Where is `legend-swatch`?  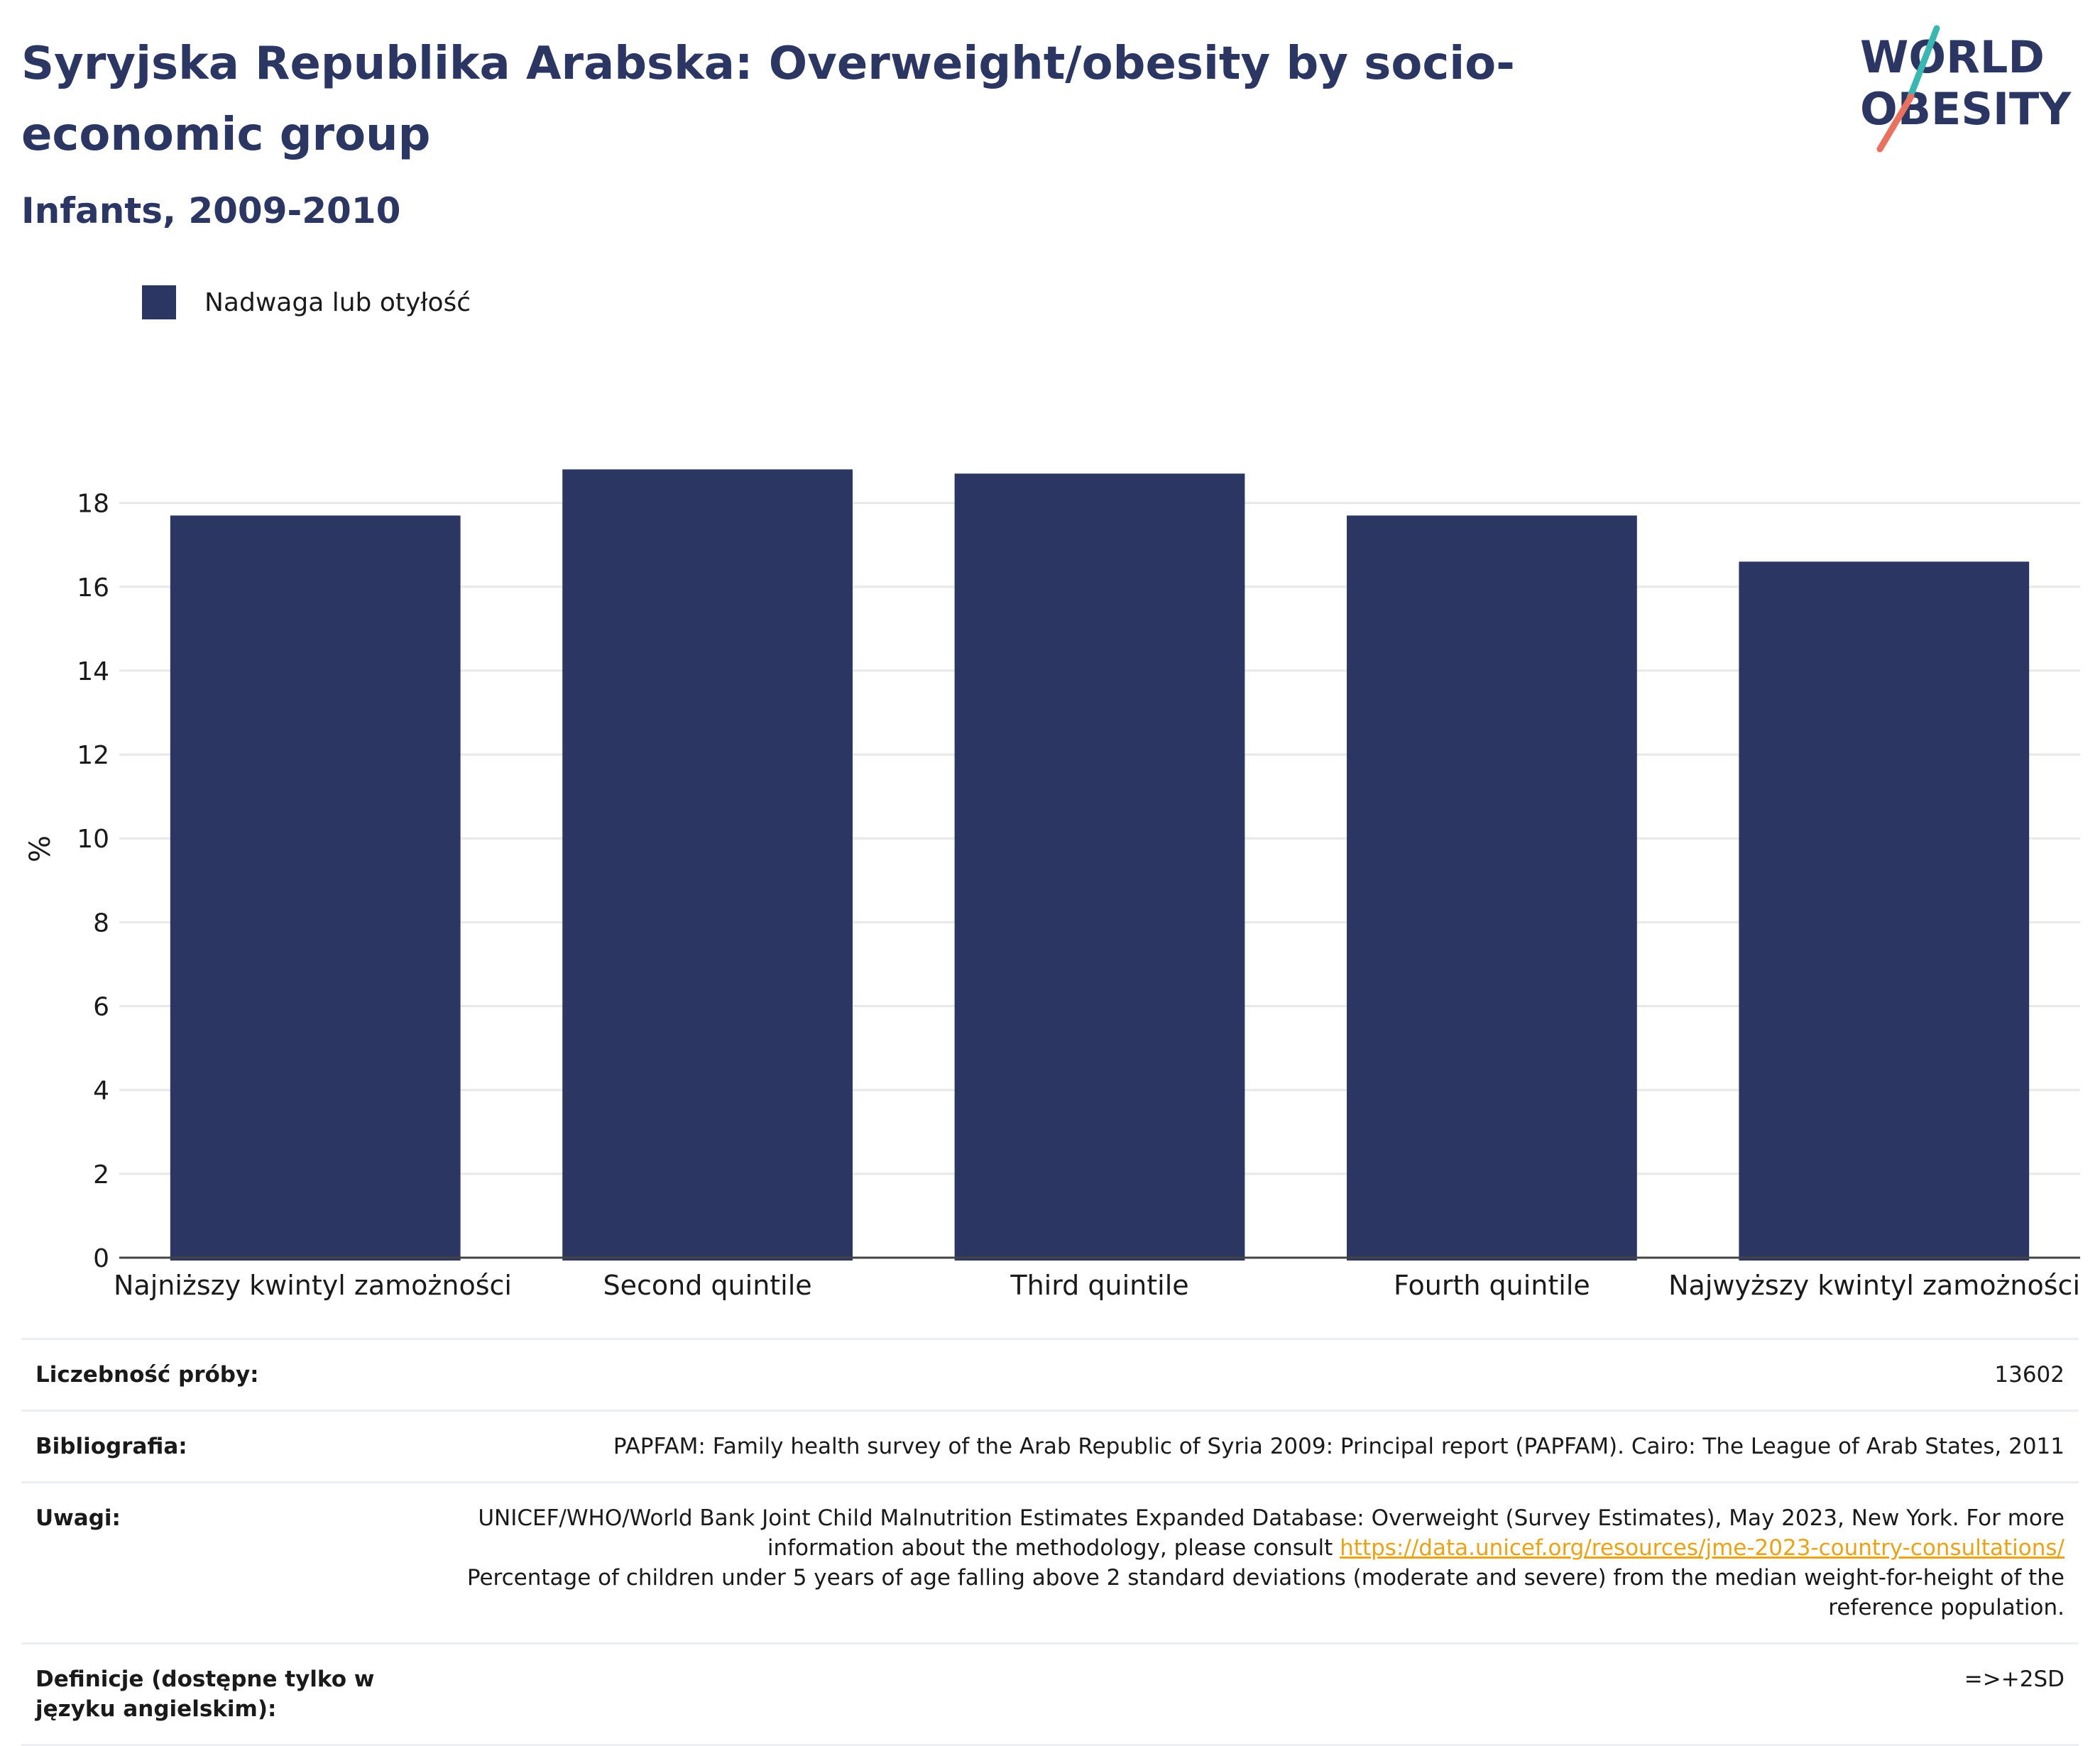 legend-swatch is located at coordinates (159, 302).